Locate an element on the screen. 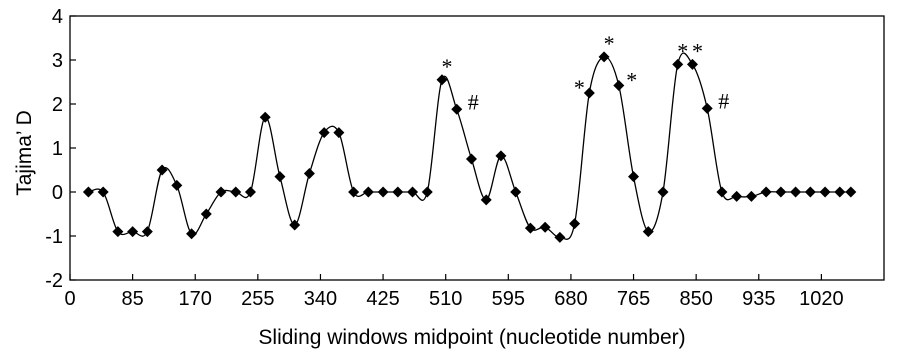 The width and height of the screenshot is (899, 356). x-tick-label: 255 is located at coordinates (257, 299).